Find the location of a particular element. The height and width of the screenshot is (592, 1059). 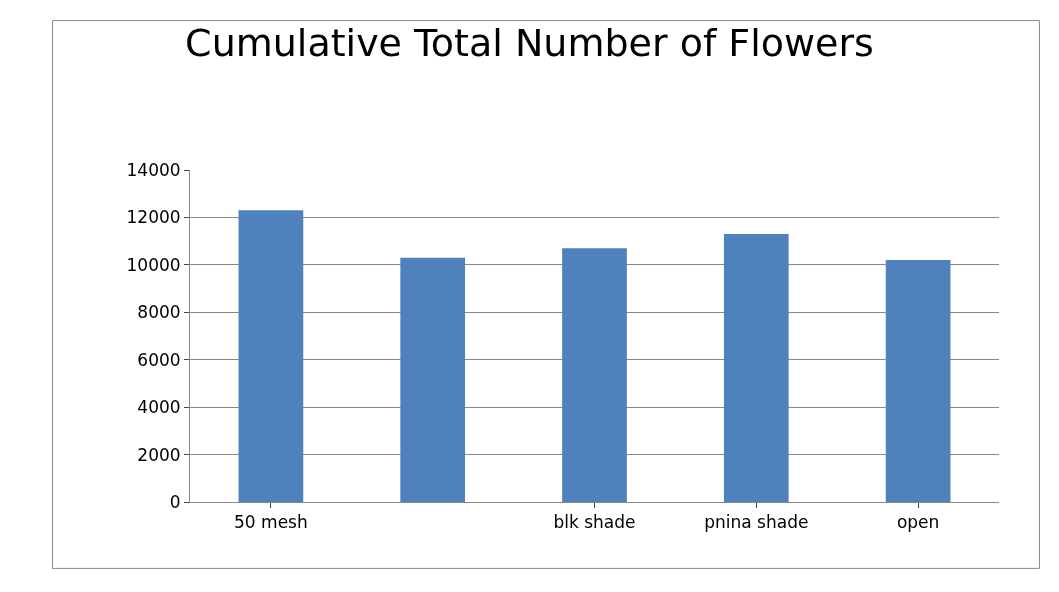

y-tick-label: 8000 is located at coordinates (159, 312).